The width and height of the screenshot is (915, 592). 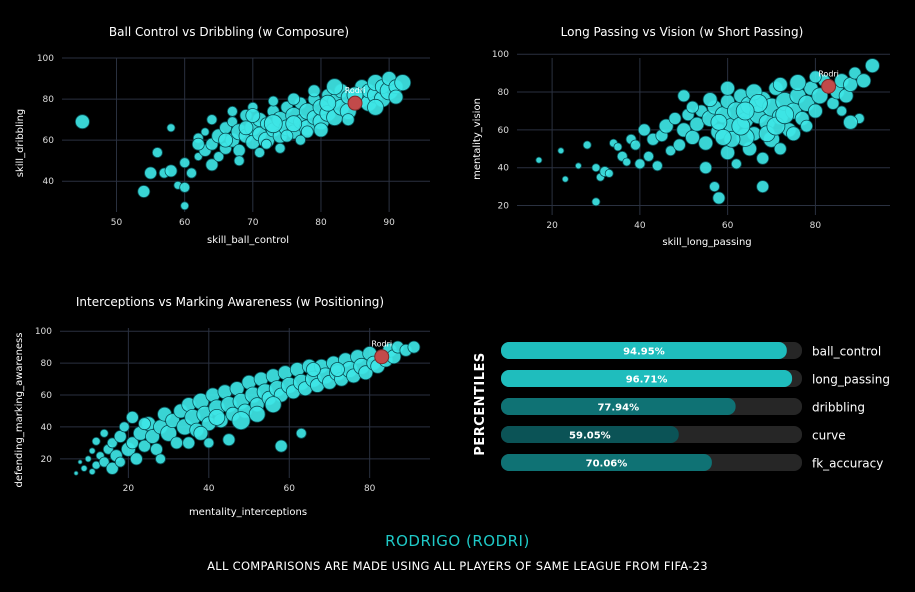 What do you see at coordinates (640, 226) in the screenshot?
I see `x-tick-label: 40` at bounding box center [640, 226].